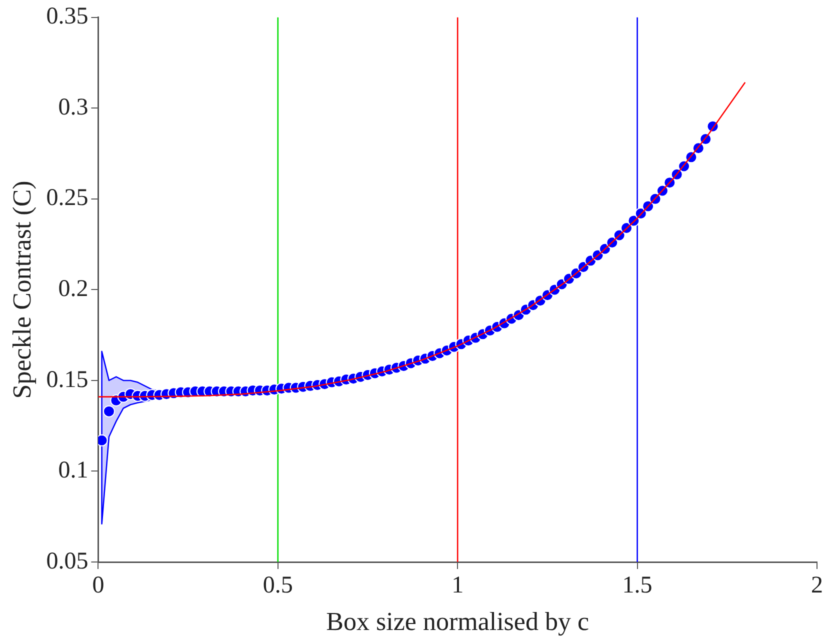  Describe the element at coordinates (637, 585) in the screenshot. I see `x-tick-label: 1.5` at that location.